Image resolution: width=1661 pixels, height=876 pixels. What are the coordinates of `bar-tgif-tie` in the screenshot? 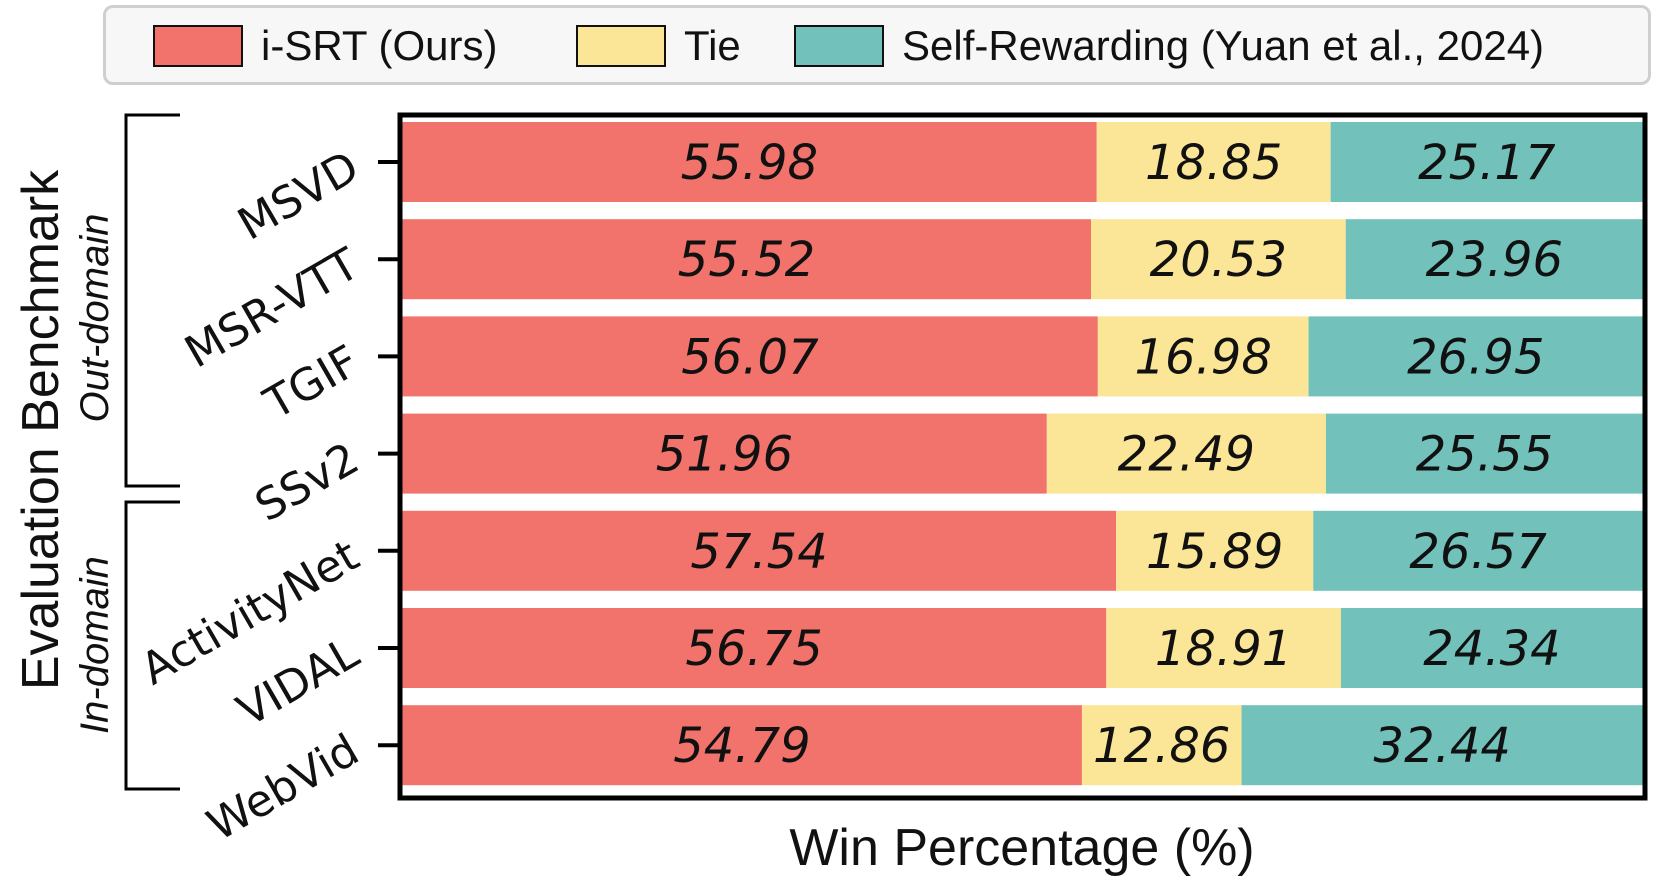 It's located at (1203, 356).